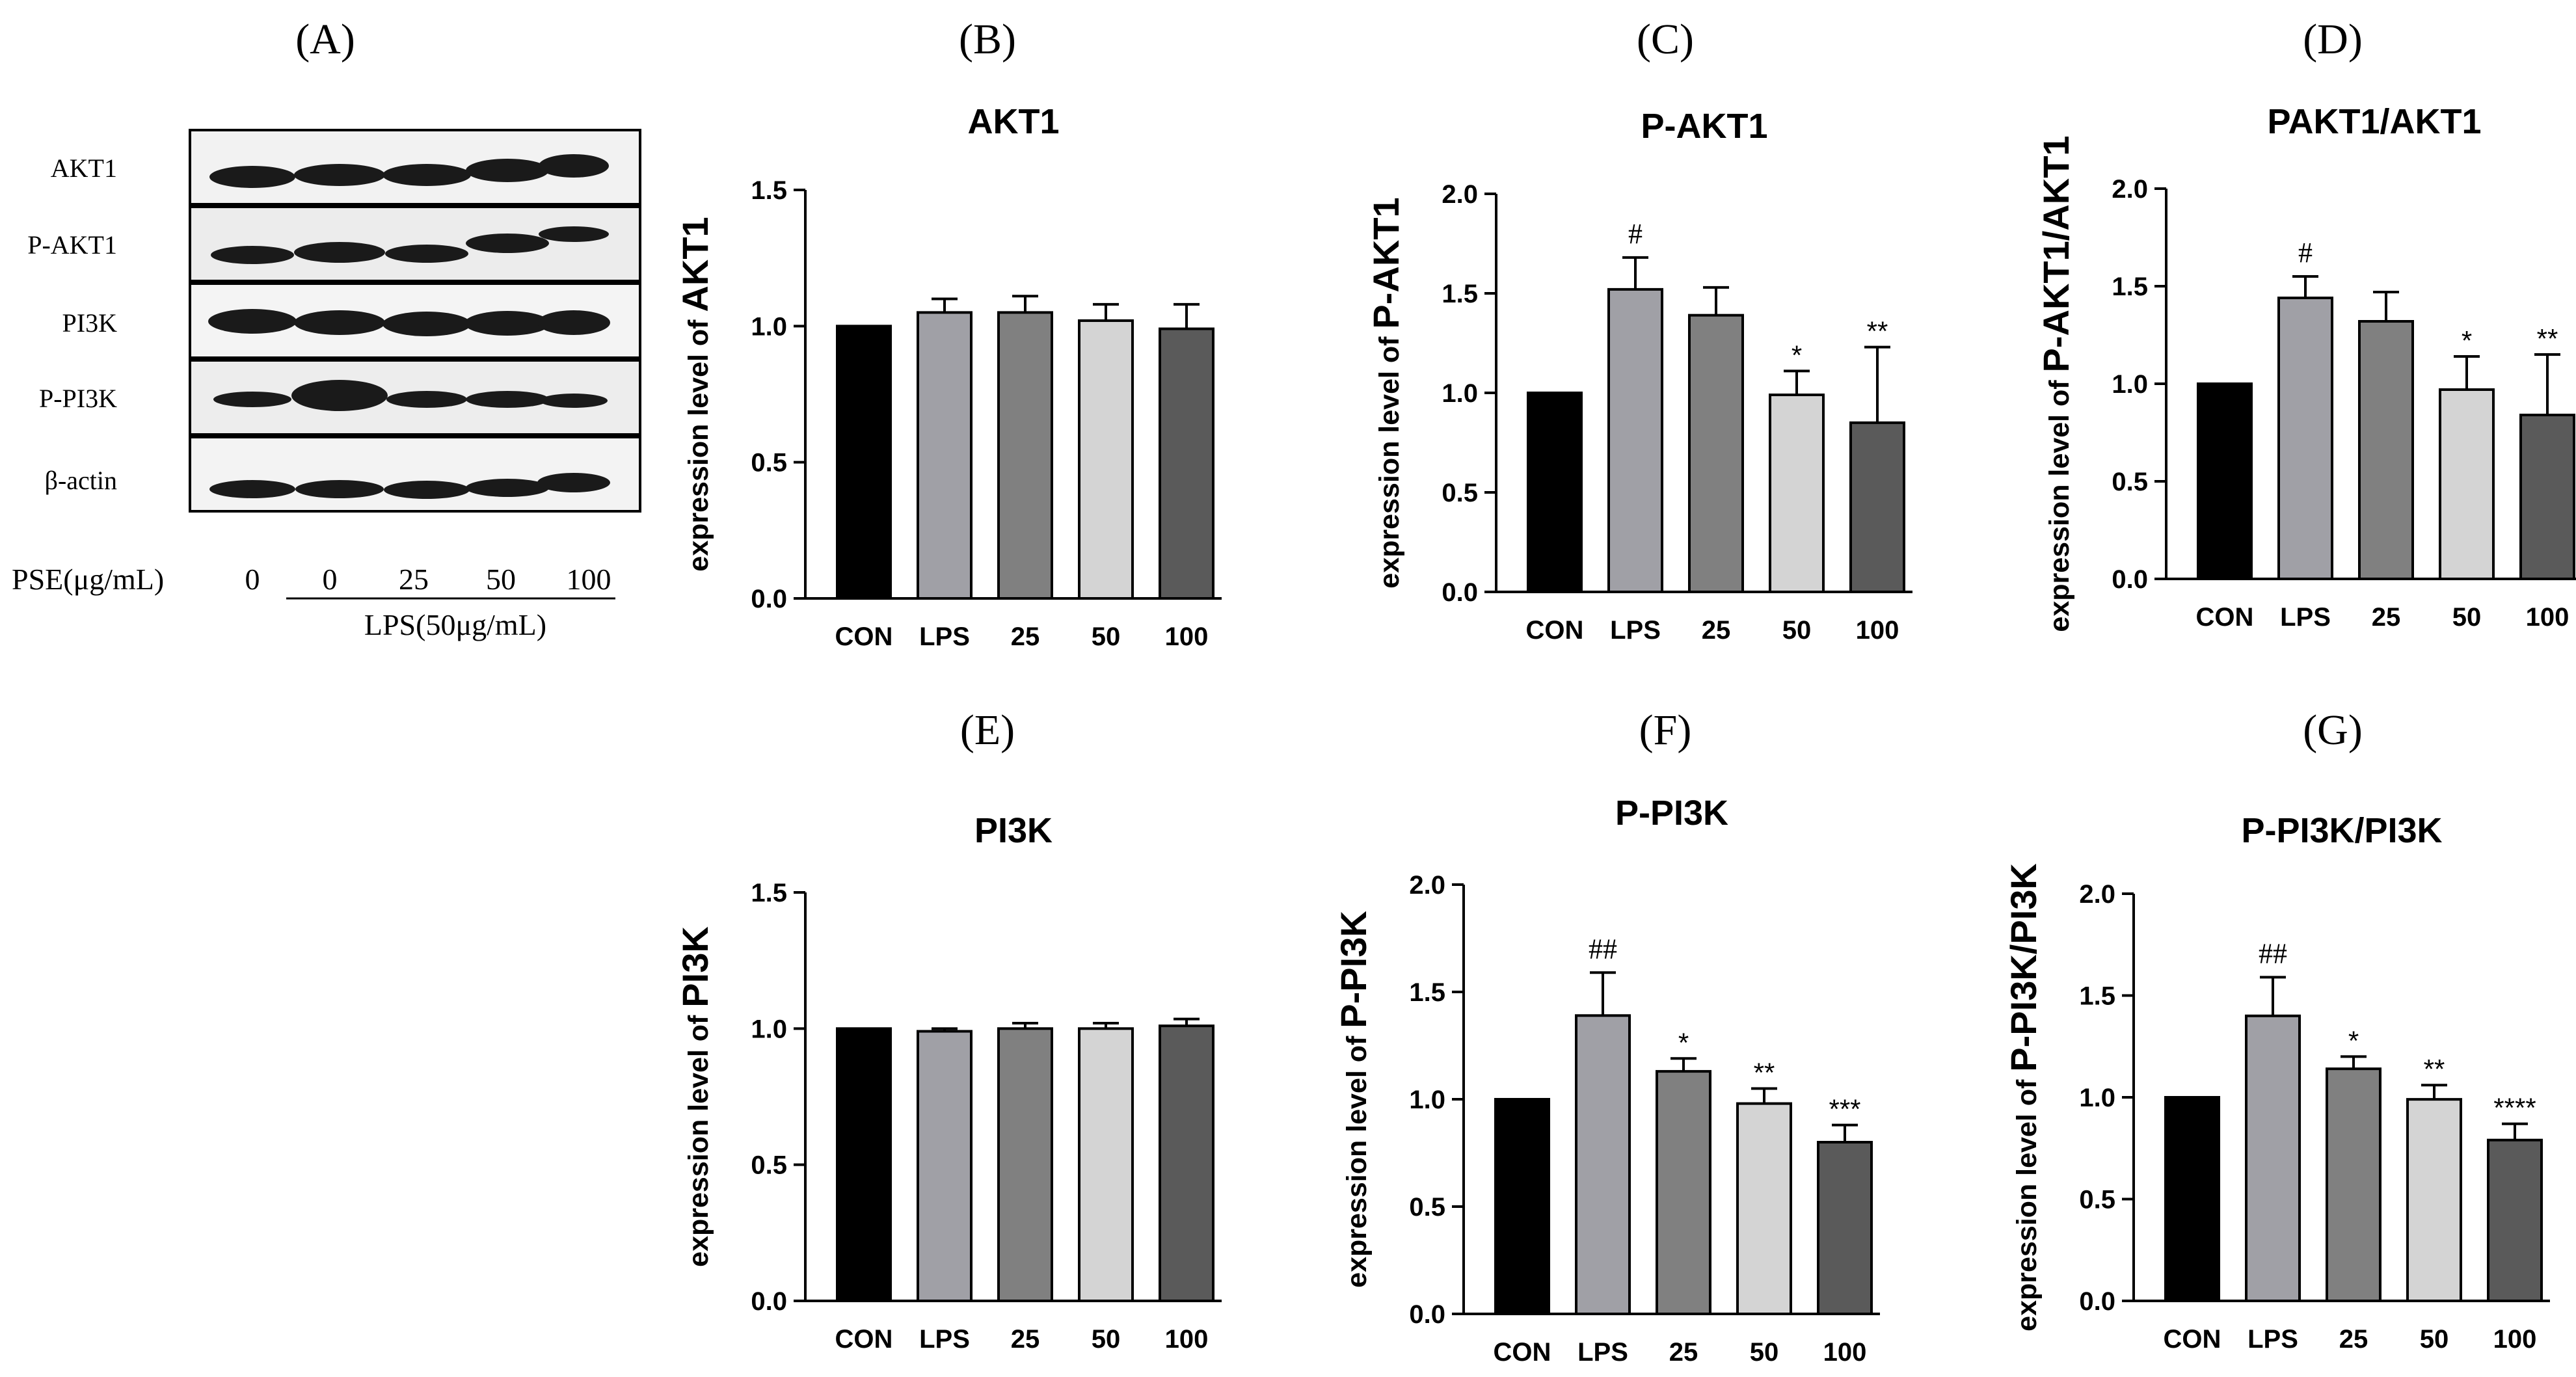 The height and width of the screenshot is (1377, 2576). Describe the element at coordinates (2333, 39) in the screenshot. I see `panel-letter: (D)` at that location.